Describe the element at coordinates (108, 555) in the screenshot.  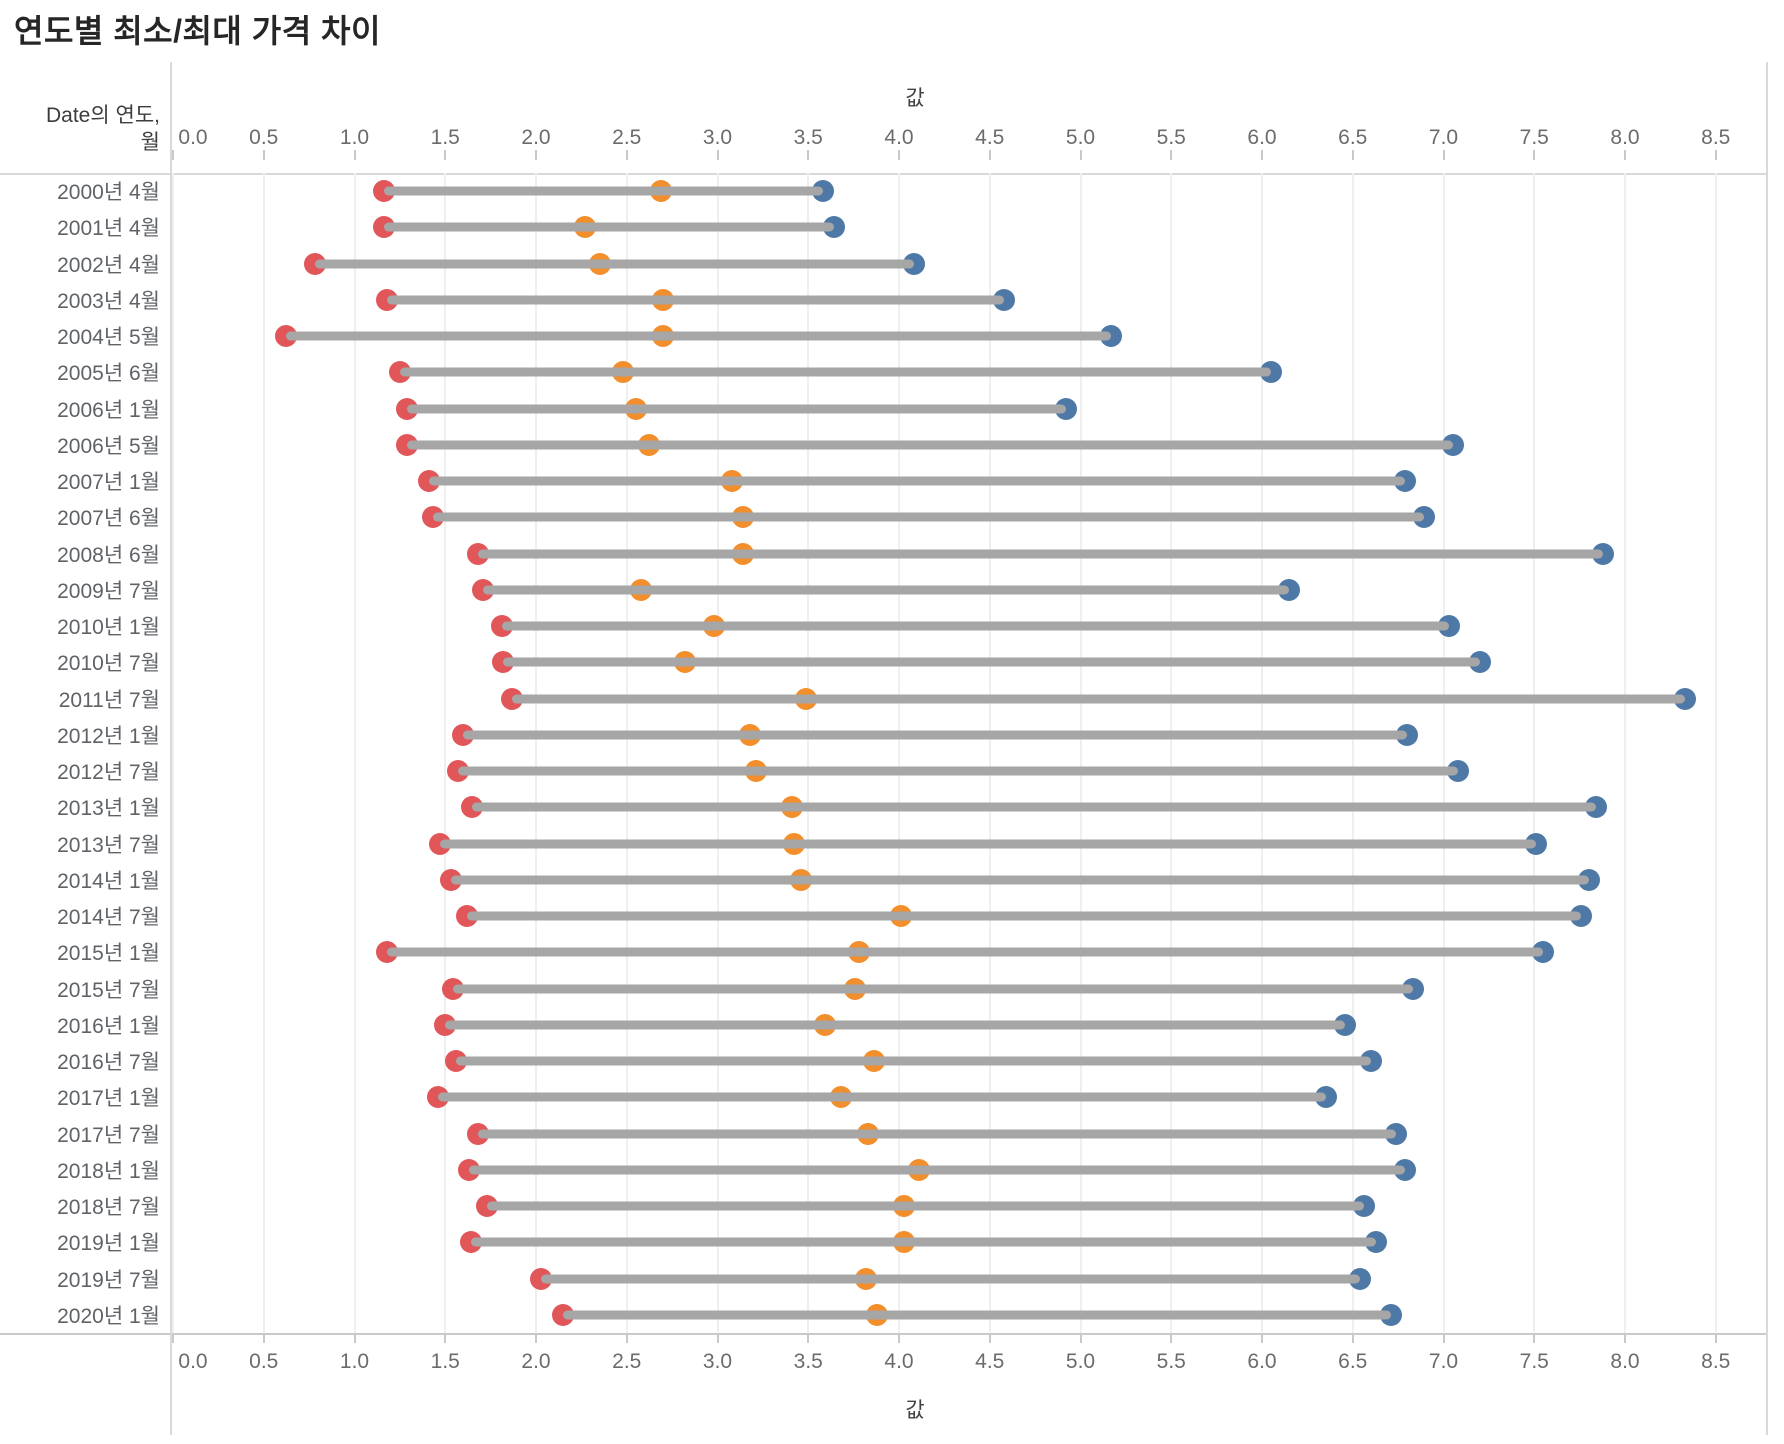
I see `row-label: 2008년 6월` at that location.